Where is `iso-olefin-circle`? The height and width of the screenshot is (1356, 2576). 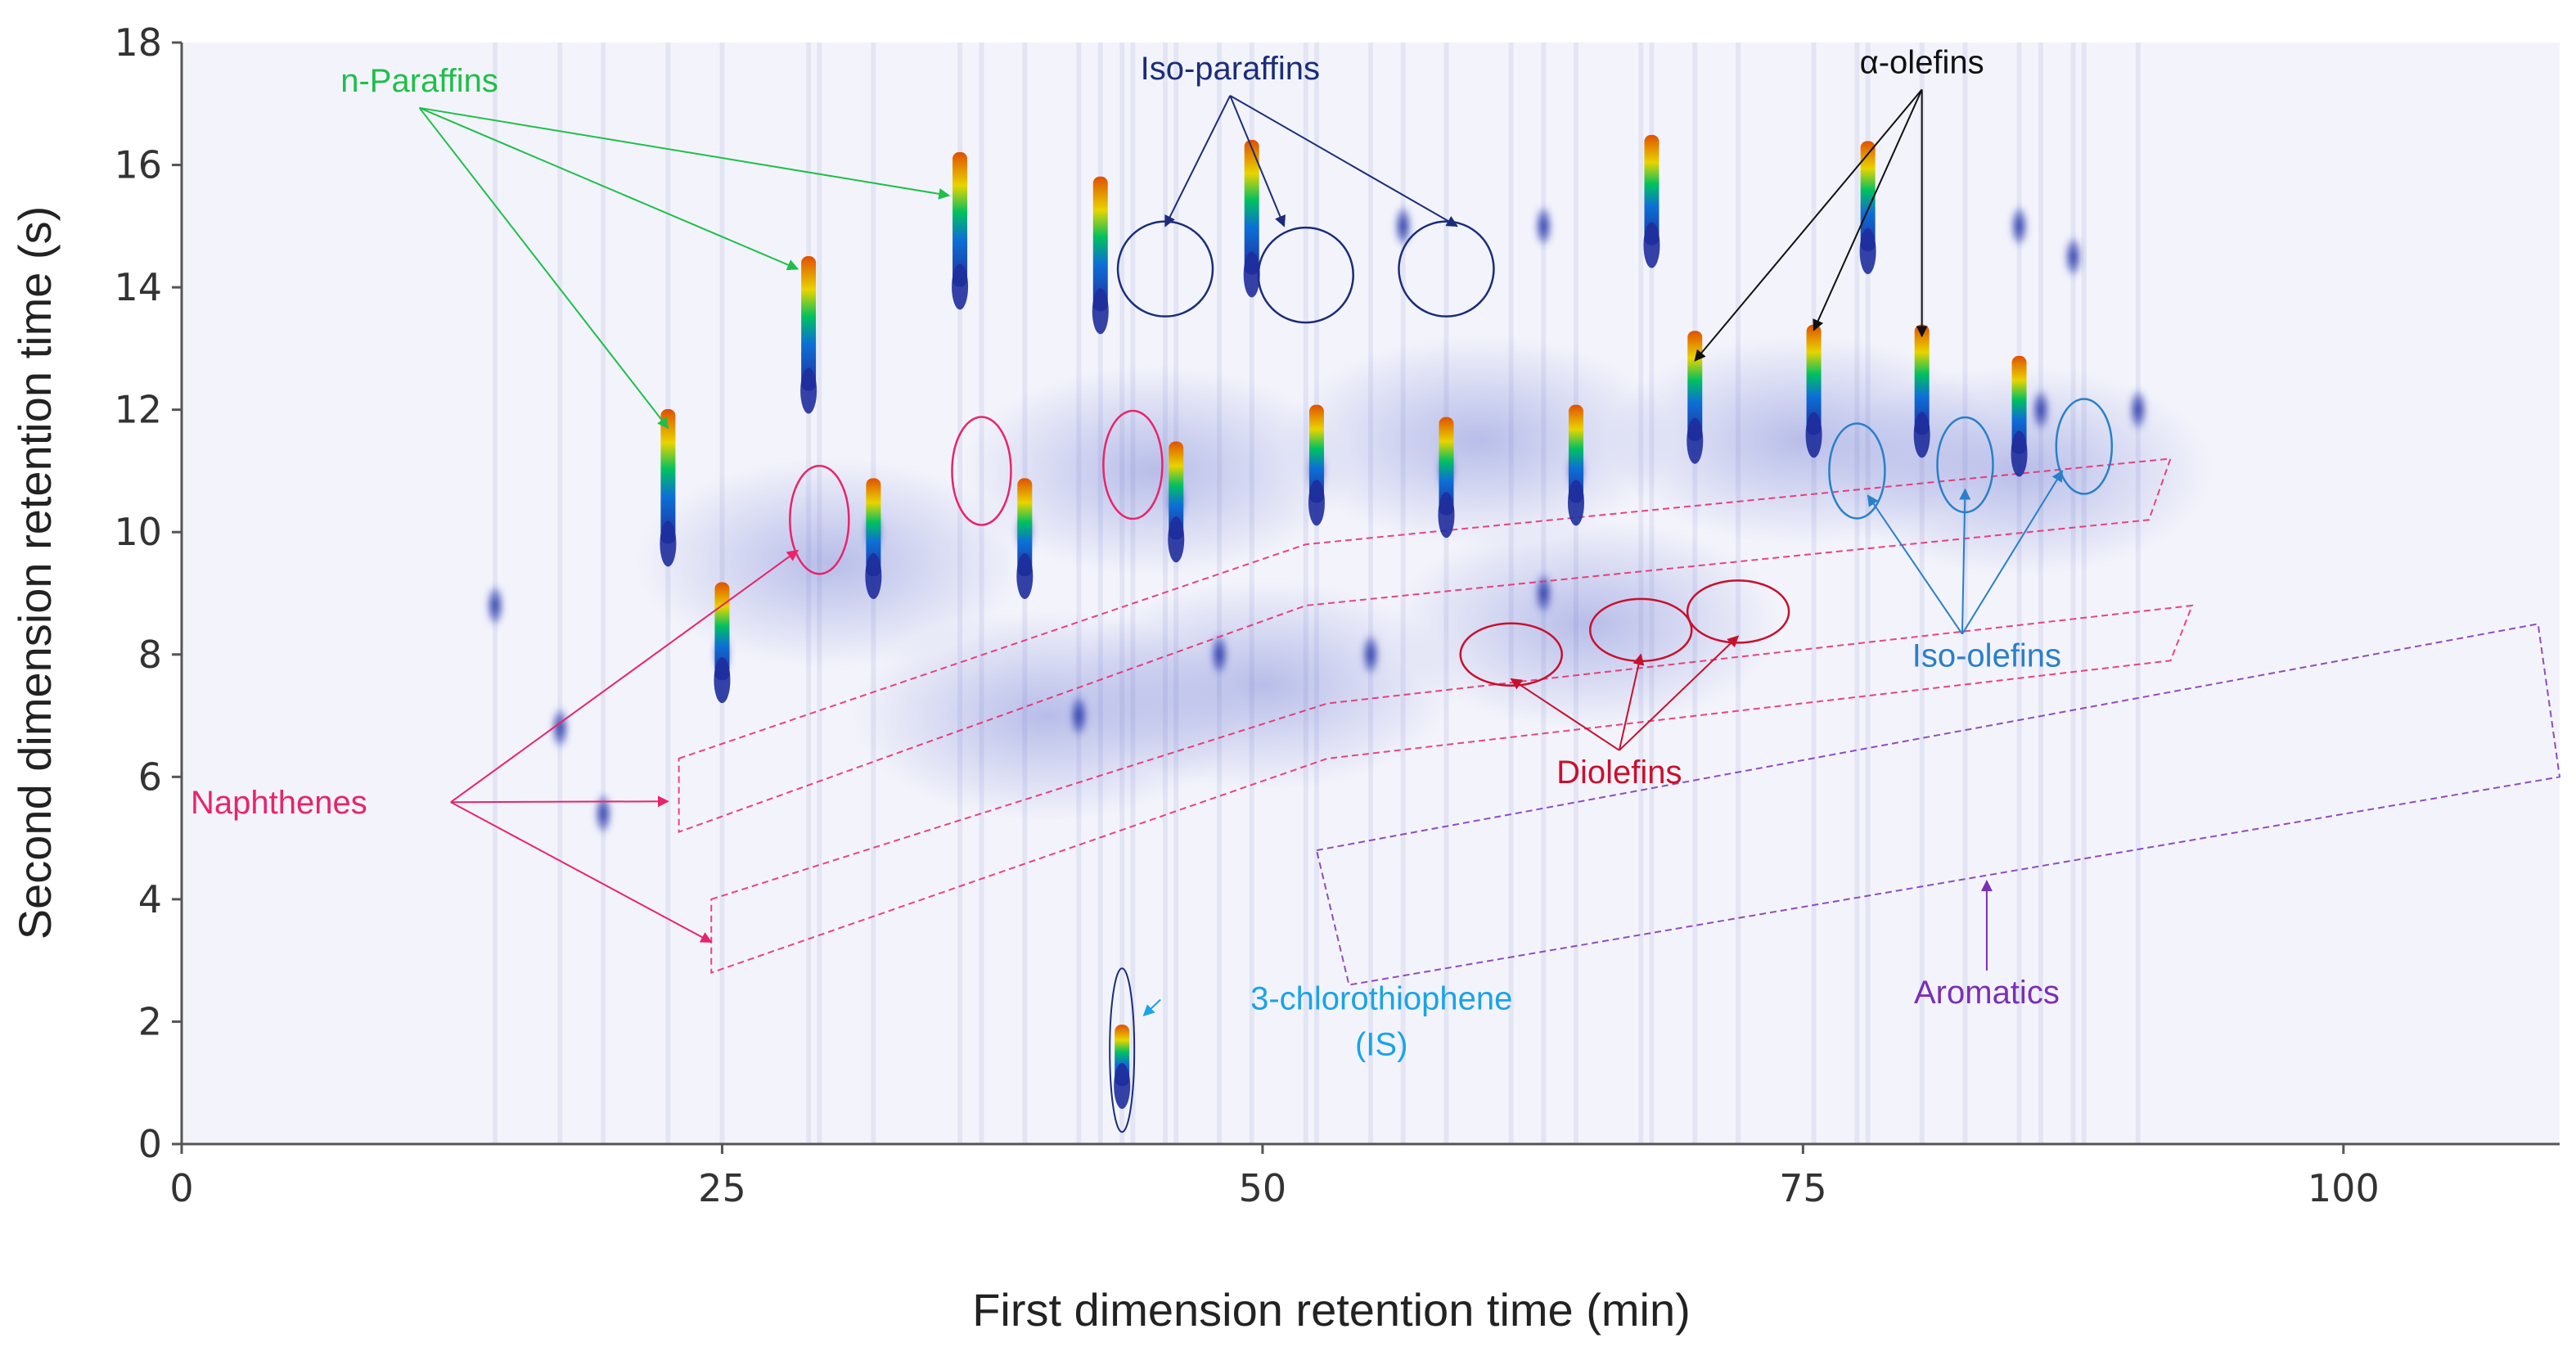 iso-olefin-circle is located at coordinates (1857, 471).